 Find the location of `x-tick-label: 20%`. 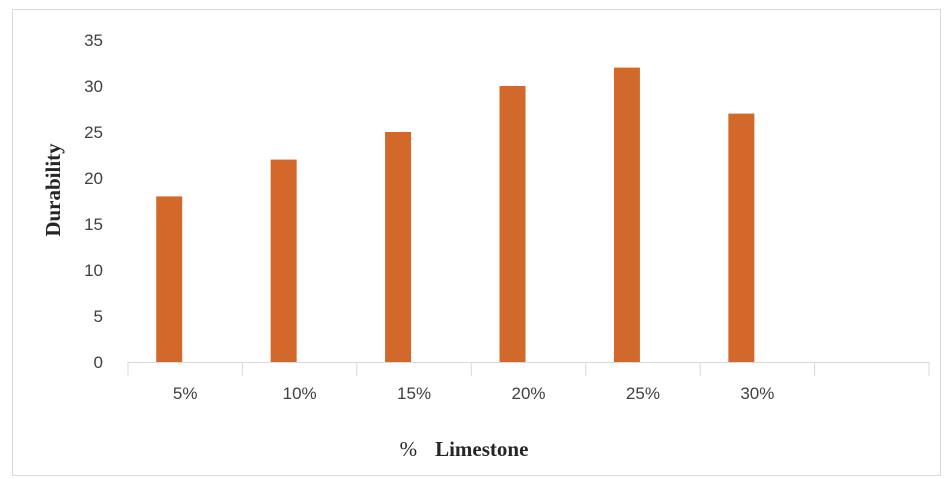

x-tick-label: 20% is located at coordinates (528, 393).